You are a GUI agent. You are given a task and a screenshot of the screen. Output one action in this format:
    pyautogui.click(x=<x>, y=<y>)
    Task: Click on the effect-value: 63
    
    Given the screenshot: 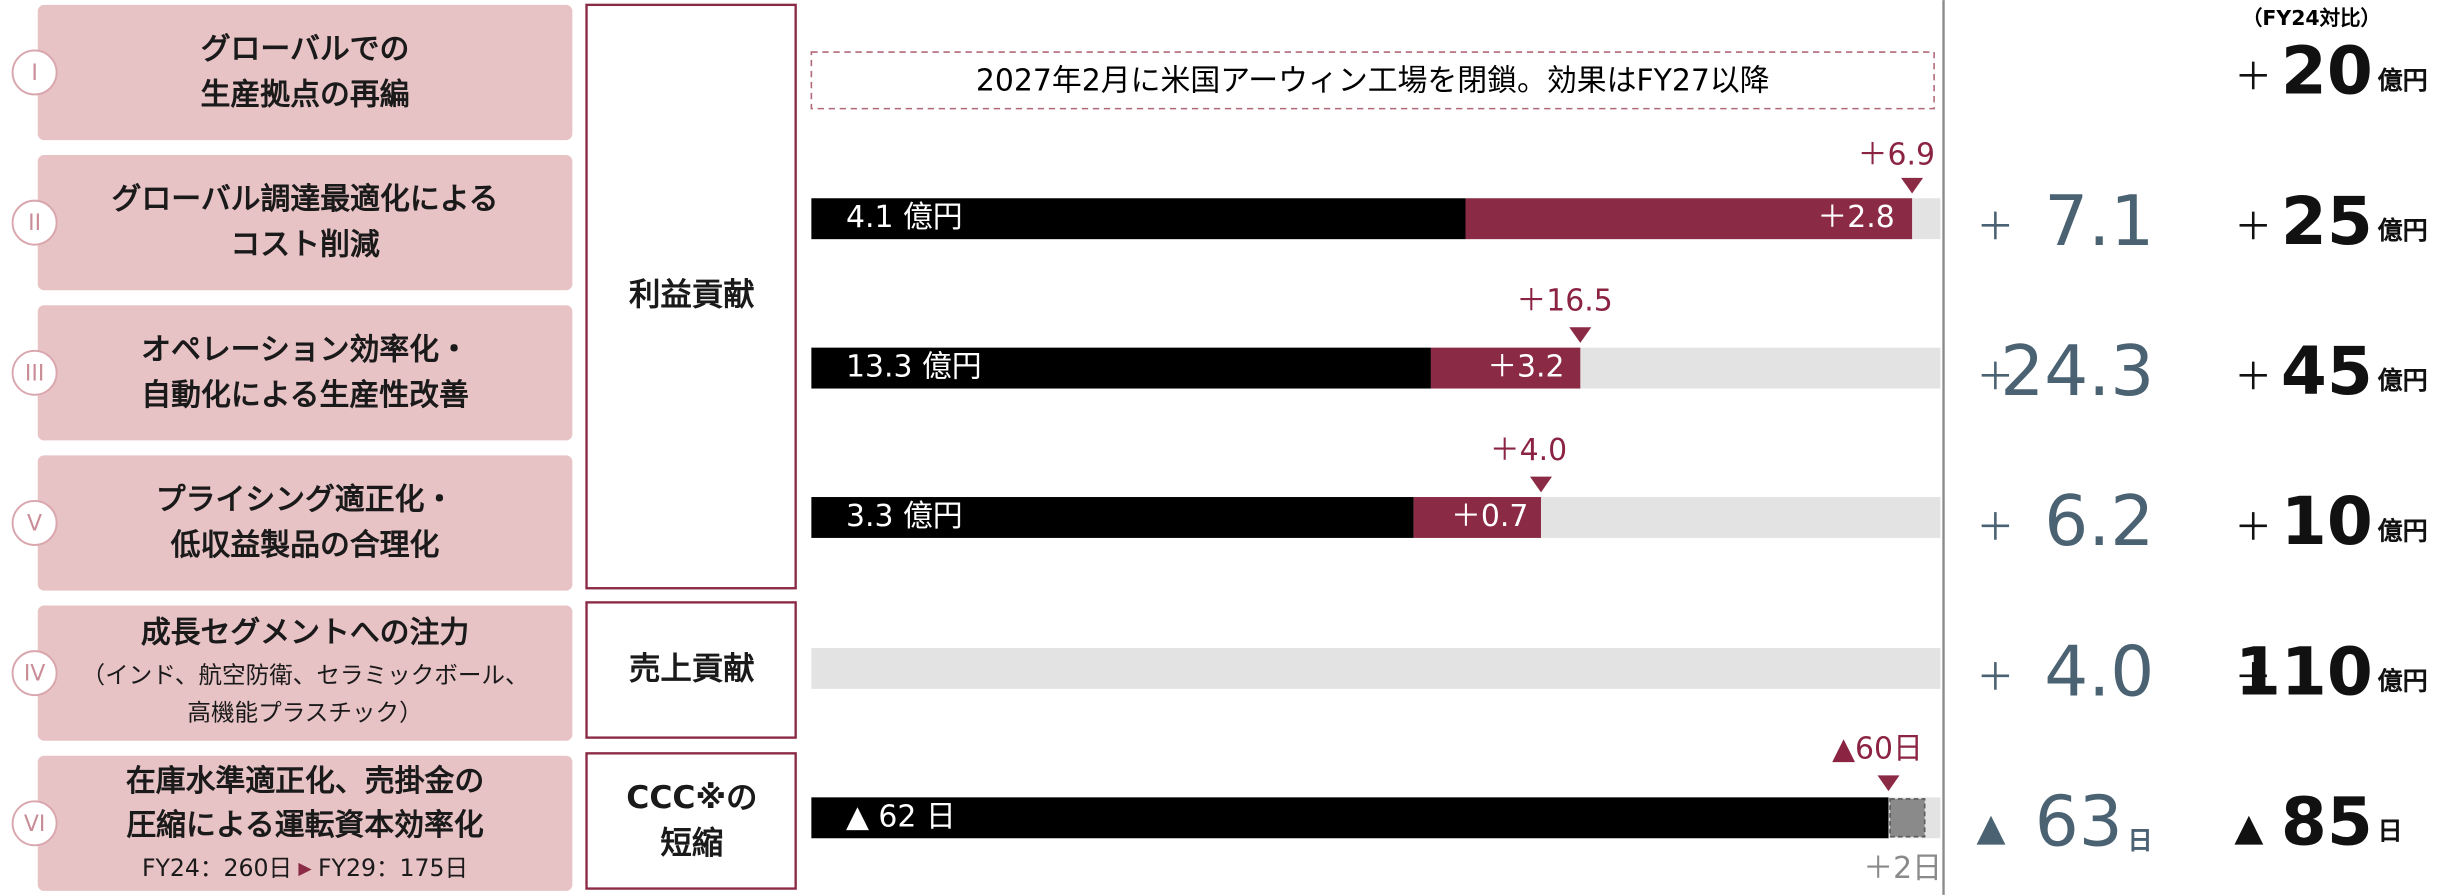 What is the action you would take?
    pyautogui.click(x=2079, y=823)
    